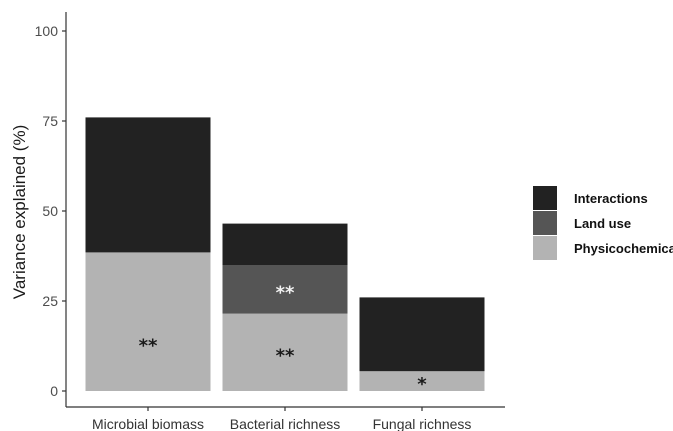  What do you see at coordinates (623, 248) in the screenshot?
I see `legend-label: Physicochemical` at bounding box center [623, 248].